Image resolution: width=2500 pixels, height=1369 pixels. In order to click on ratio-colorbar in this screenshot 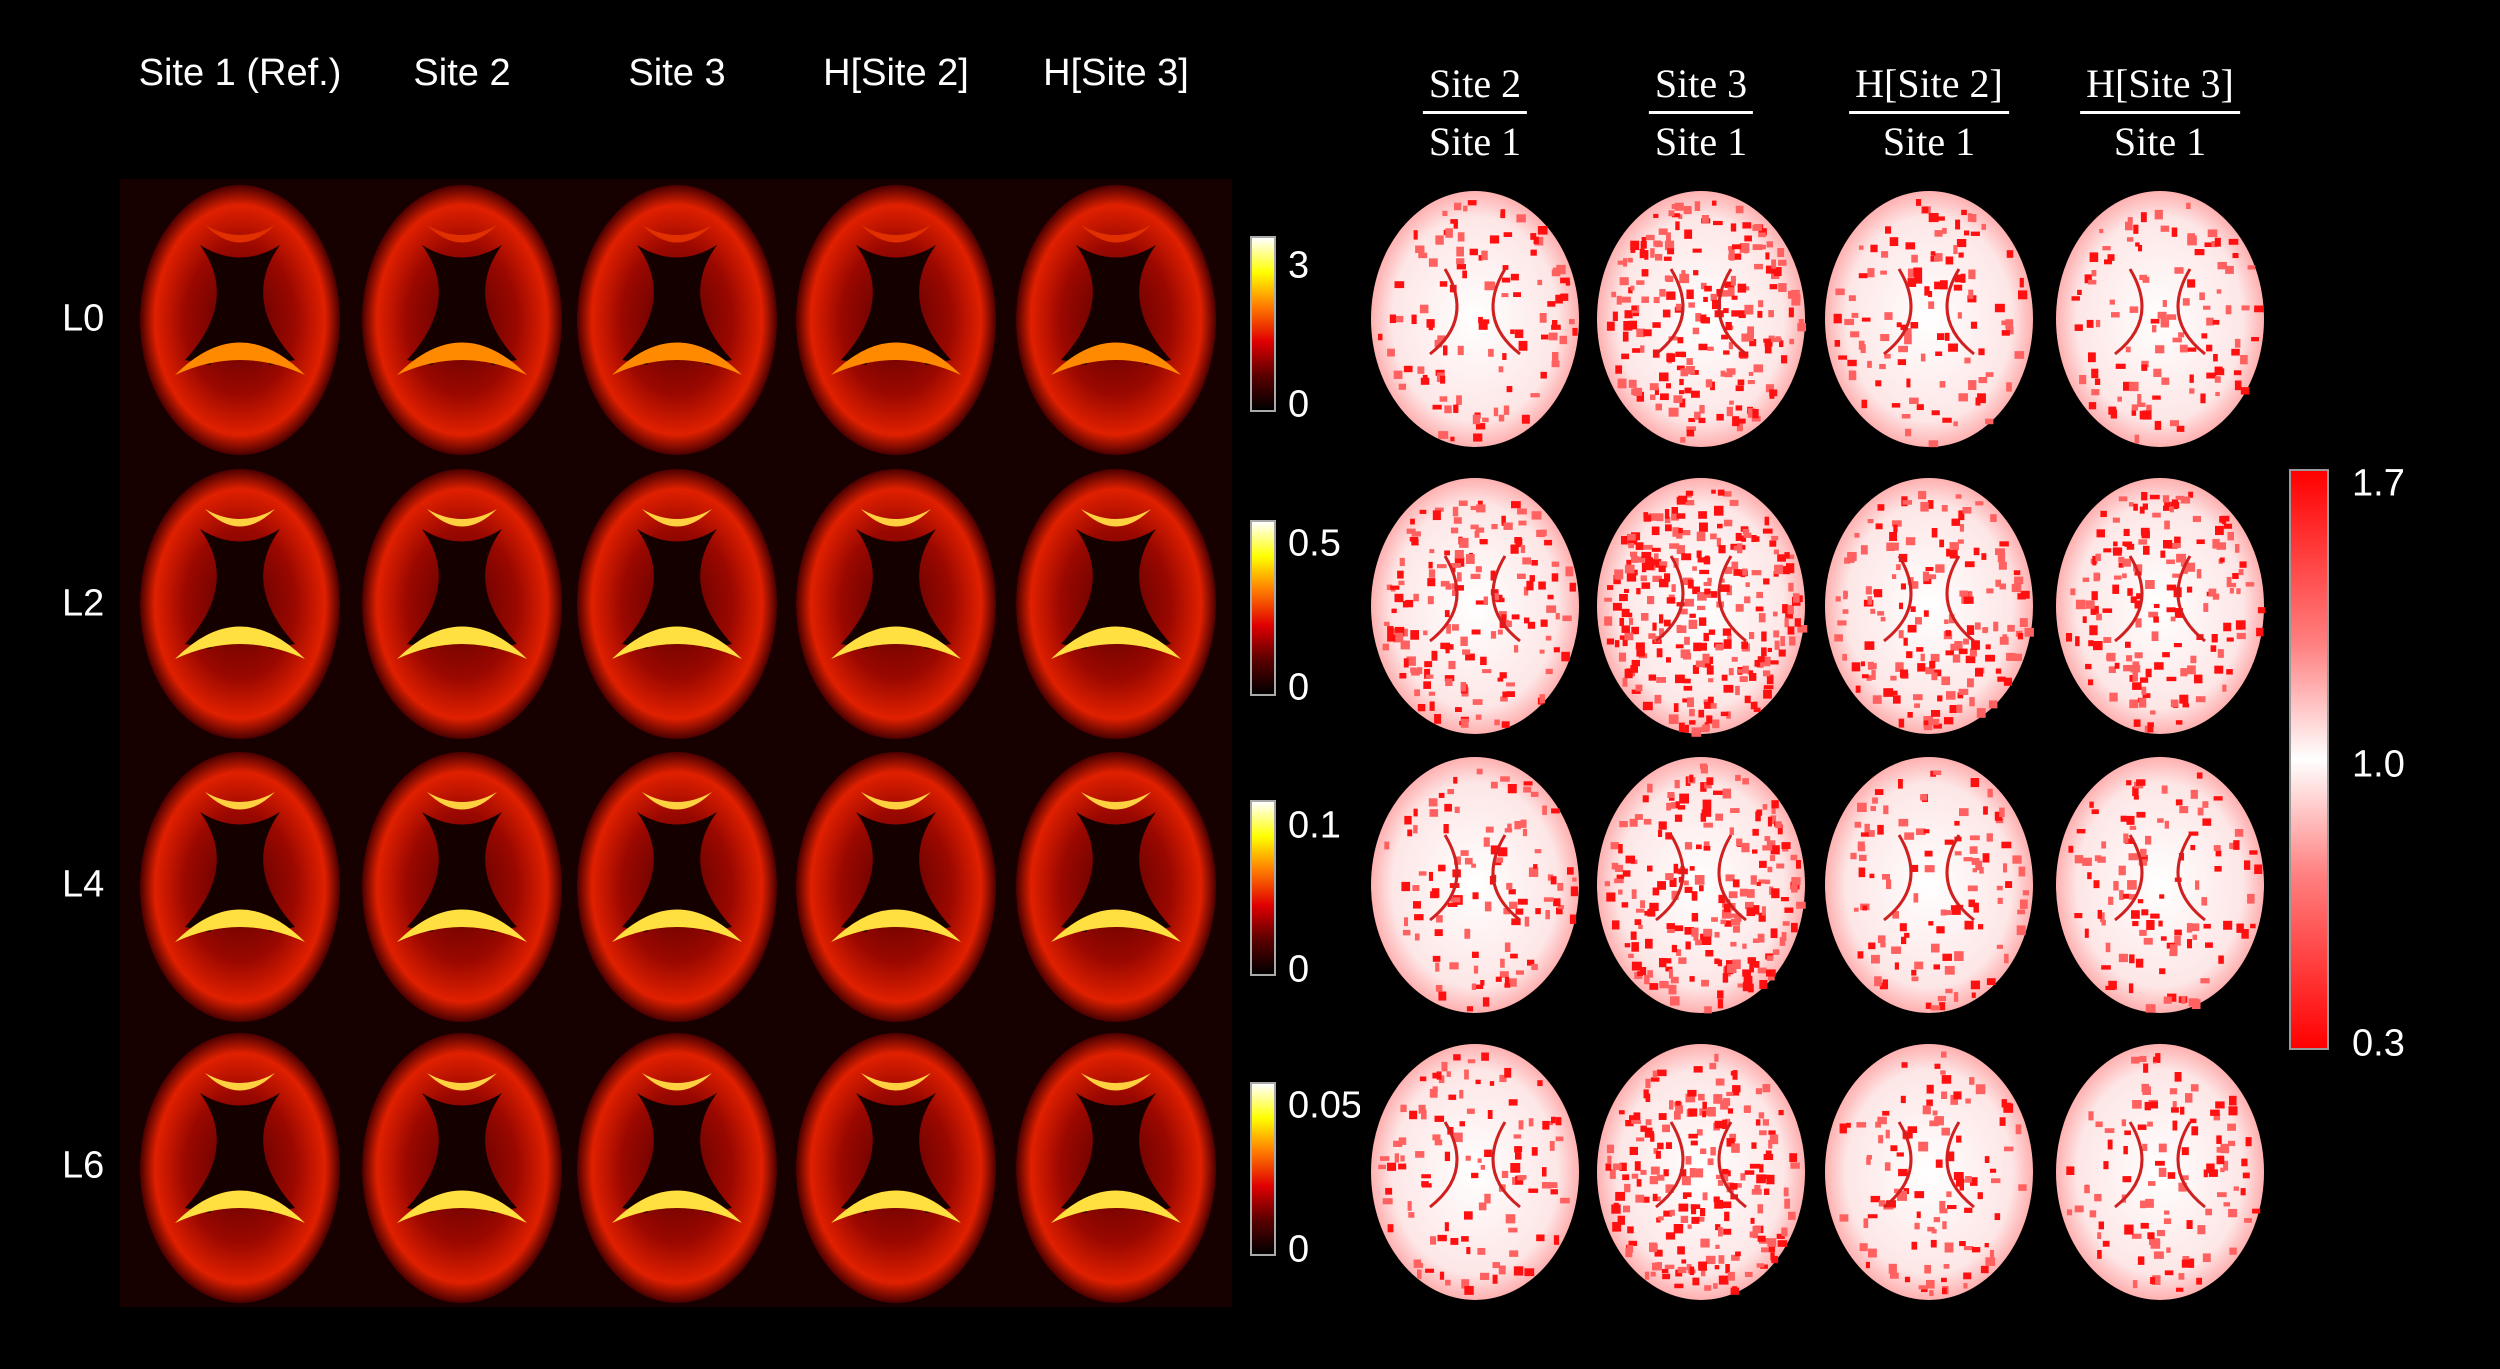, I will do `click(2309, 759)`.